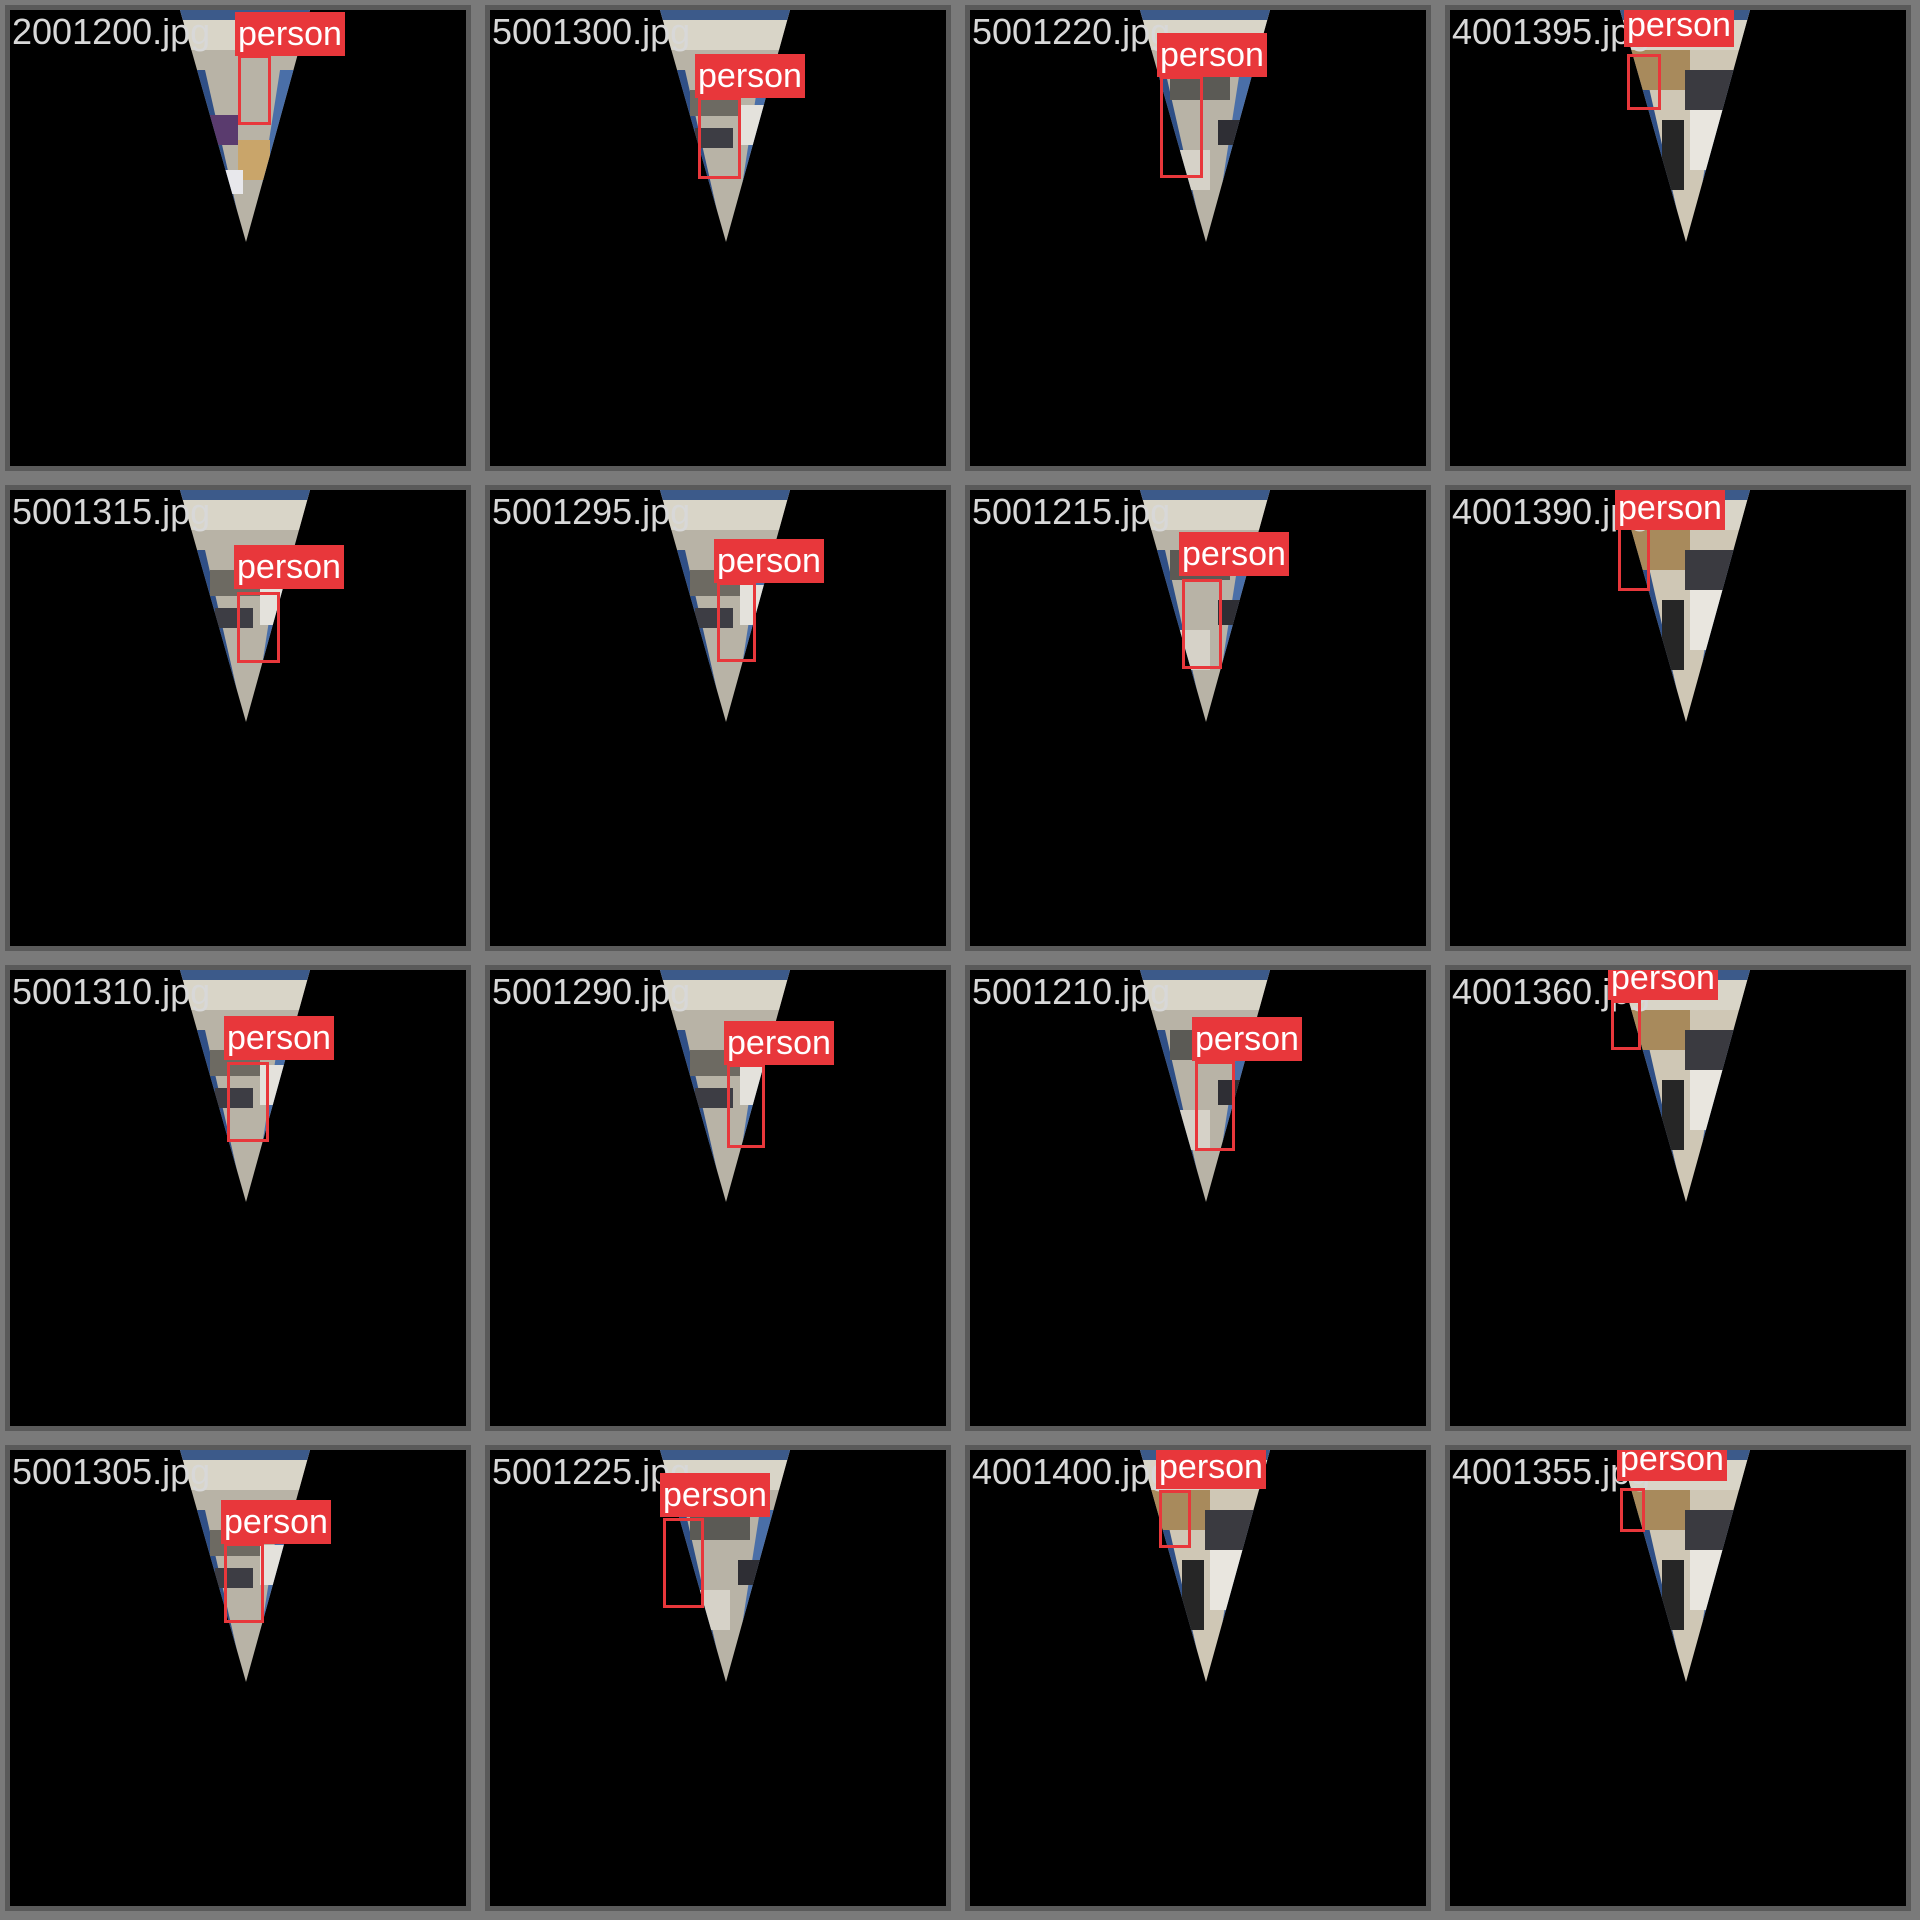 This screenshot has height=1920, width=1920. Describe the element at coordinates (238, 718) in the screenshot. I see `image-tile: 5001315.jpg person` at that location.